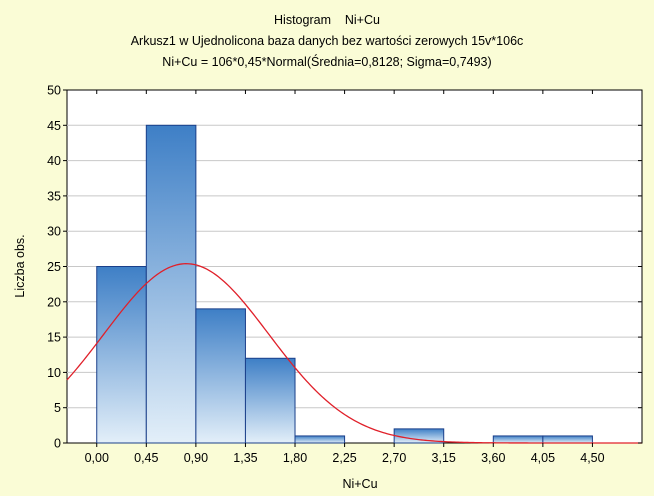  What do you see at coordinates (146, 458) in the screenshot?
I see `x-tick-label: 0,45` at bounding box center [146, 458].